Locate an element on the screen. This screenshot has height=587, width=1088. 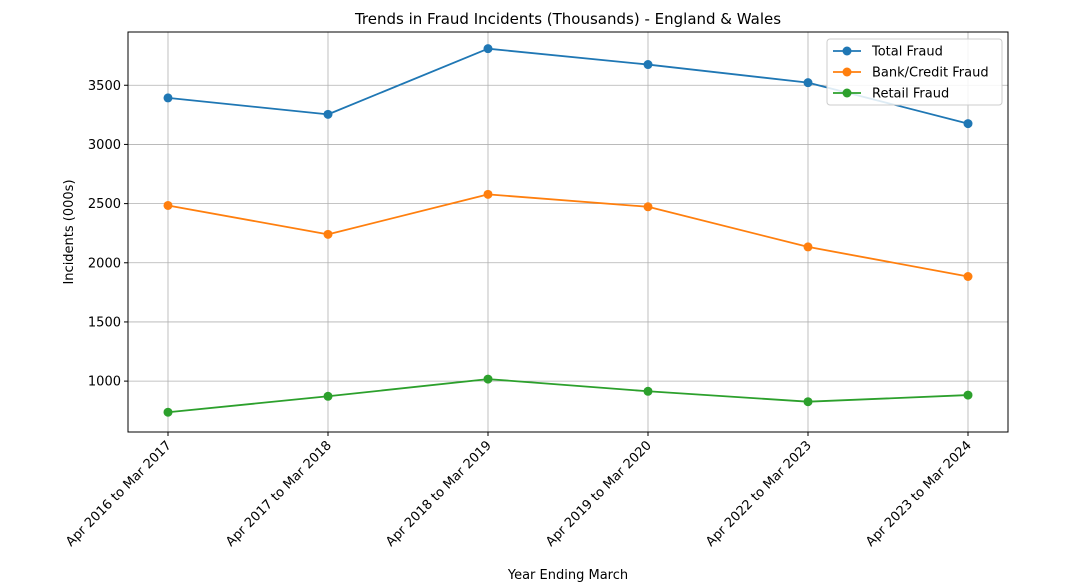
x-tick-label: Apr 2016 to Mar 2017 is located at coordinates (119, 494).